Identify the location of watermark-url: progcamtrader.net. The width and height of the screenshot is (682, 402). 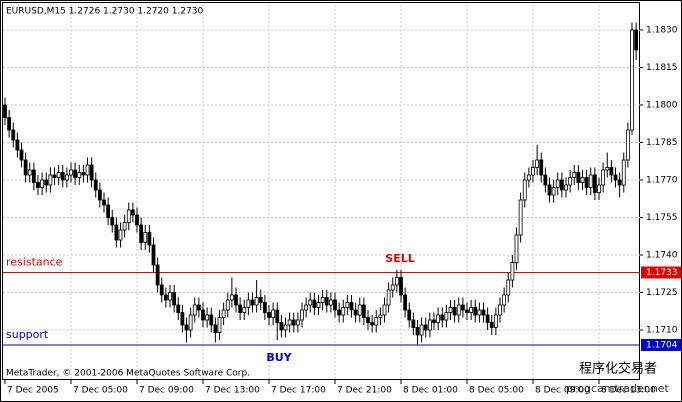
(618, 388).